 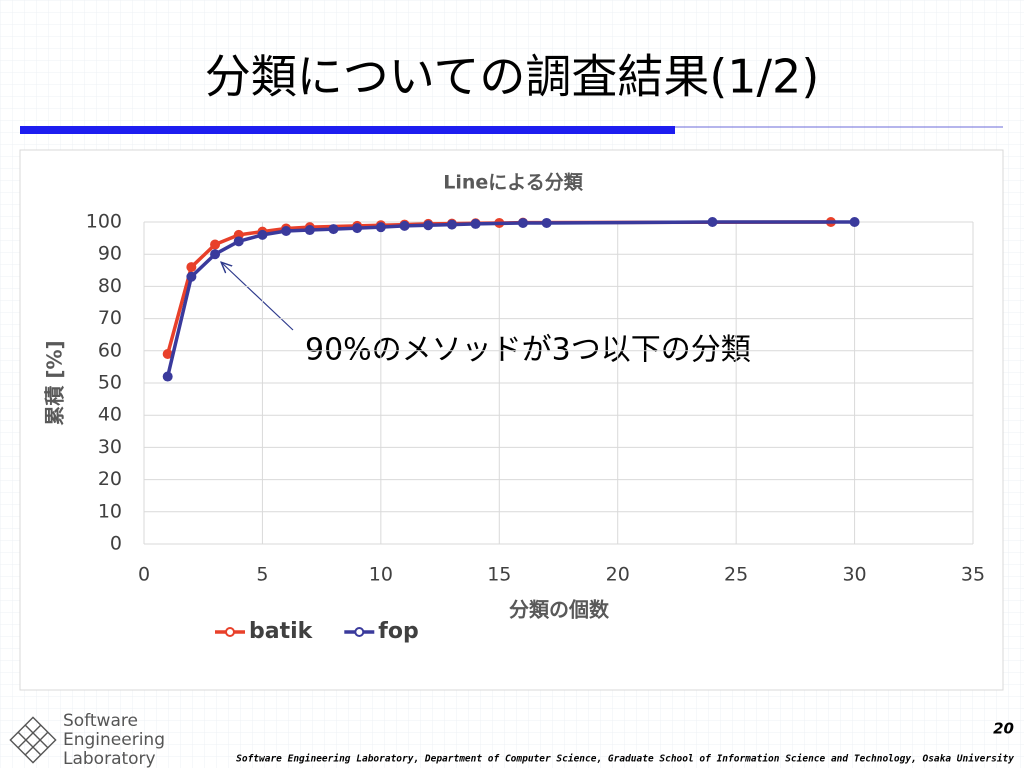 I want to click on logo-text: Software, so click(x=100, y=721).